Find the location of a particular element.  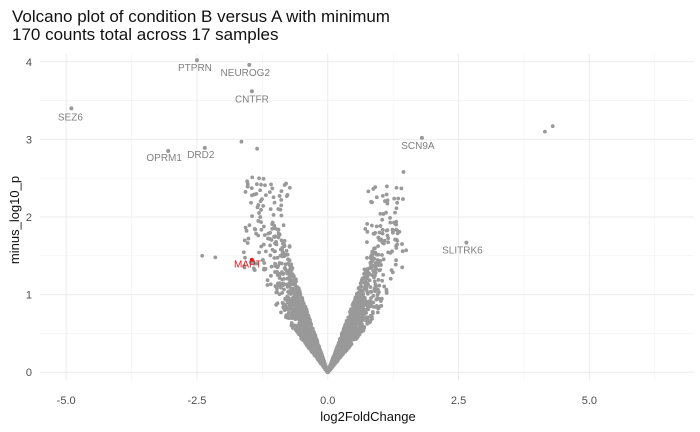

x-tick-label: 2.5 is located at coordinates (458, 401).